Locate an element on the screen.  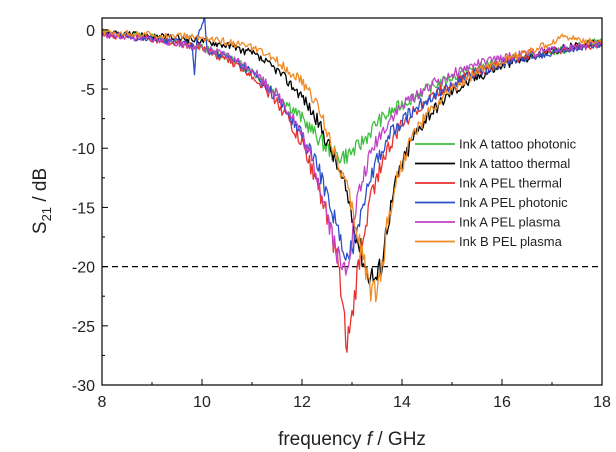
y-tick-label: -25 is located at coordinates (83, 327).